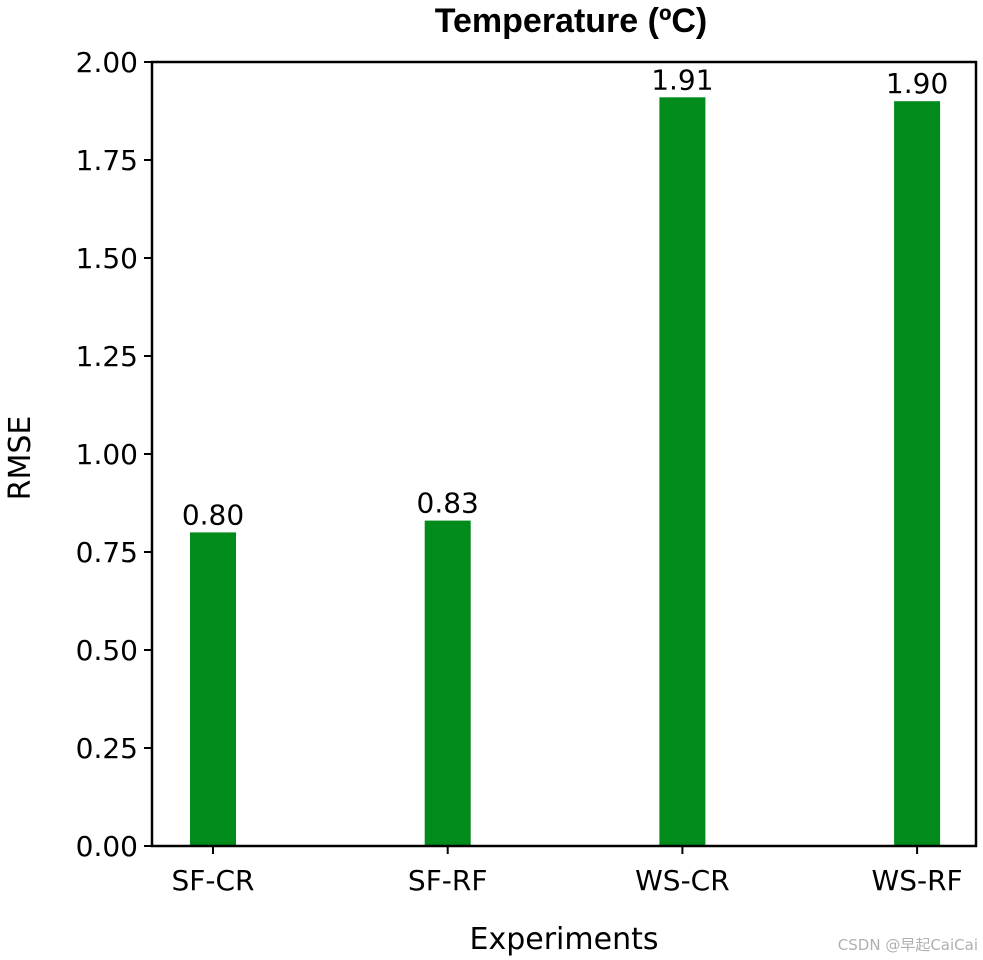  Describe the element at coordinates (20, 458) in the screenshot. I see `y-axis-label: RMSE` at that location.